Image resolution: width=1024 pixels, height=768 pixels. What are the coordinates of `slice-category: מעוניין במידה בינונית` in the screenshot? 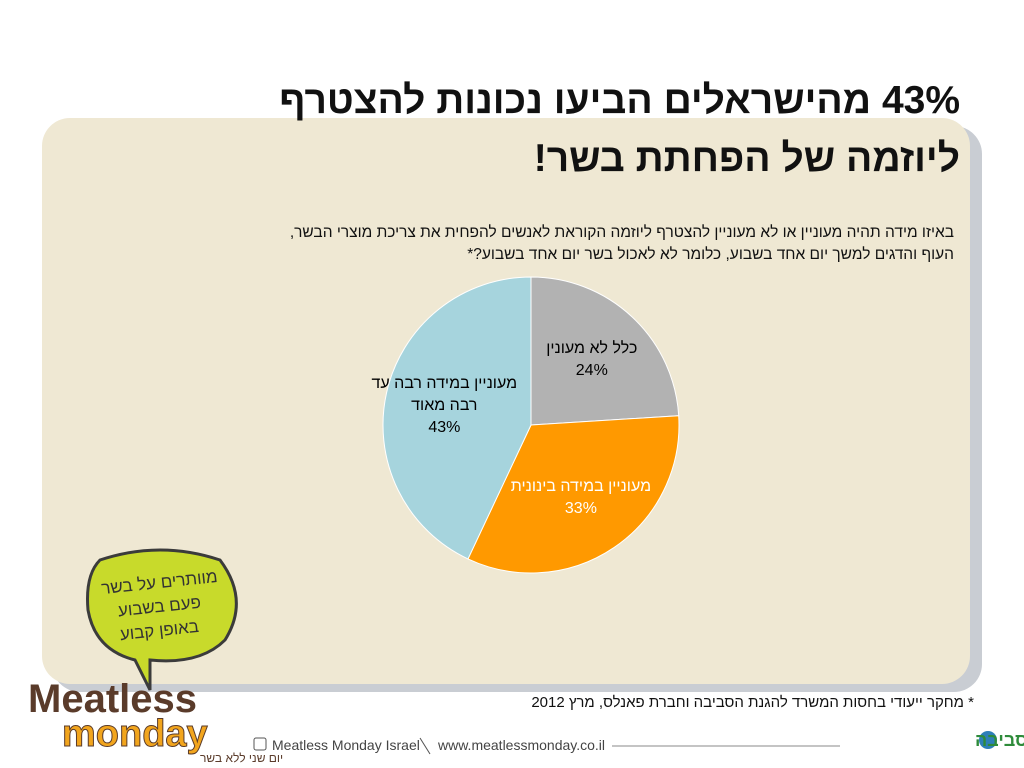 It's located at (581, 487).